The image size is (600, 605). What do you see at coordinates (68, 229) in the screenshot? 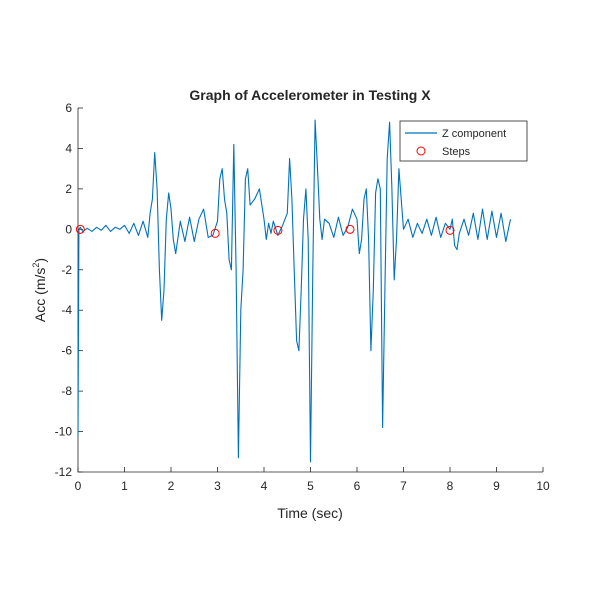
I see `y-tick-label: 0` at bounding box center [68, 229].